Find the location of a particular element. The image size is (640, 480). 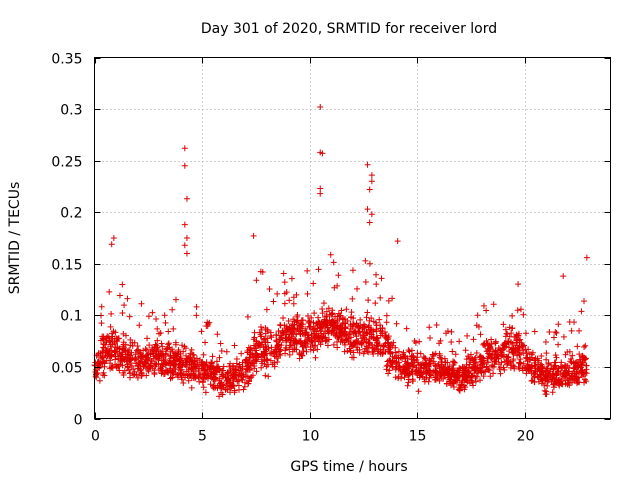

x-tick-label: 15 is located at coordinates (418, 437).